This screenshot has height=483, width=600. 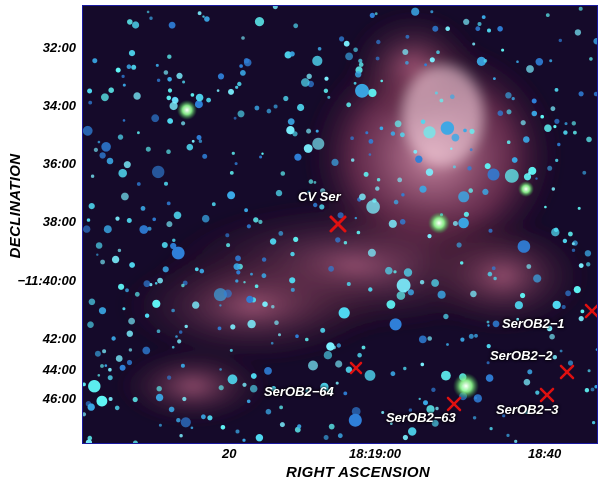 What do you see at coordinates (229, 453) in the screenshot?
I see `x-tick-label: 20` at bounding box center [229, 453].